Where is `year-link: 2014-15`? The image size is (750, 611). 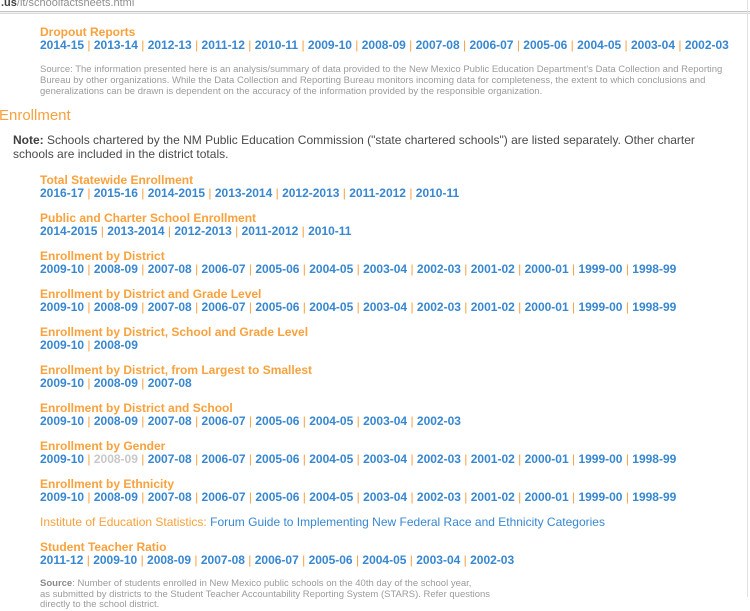
year-link: 2014-15 is located at coordinates (62, 45).